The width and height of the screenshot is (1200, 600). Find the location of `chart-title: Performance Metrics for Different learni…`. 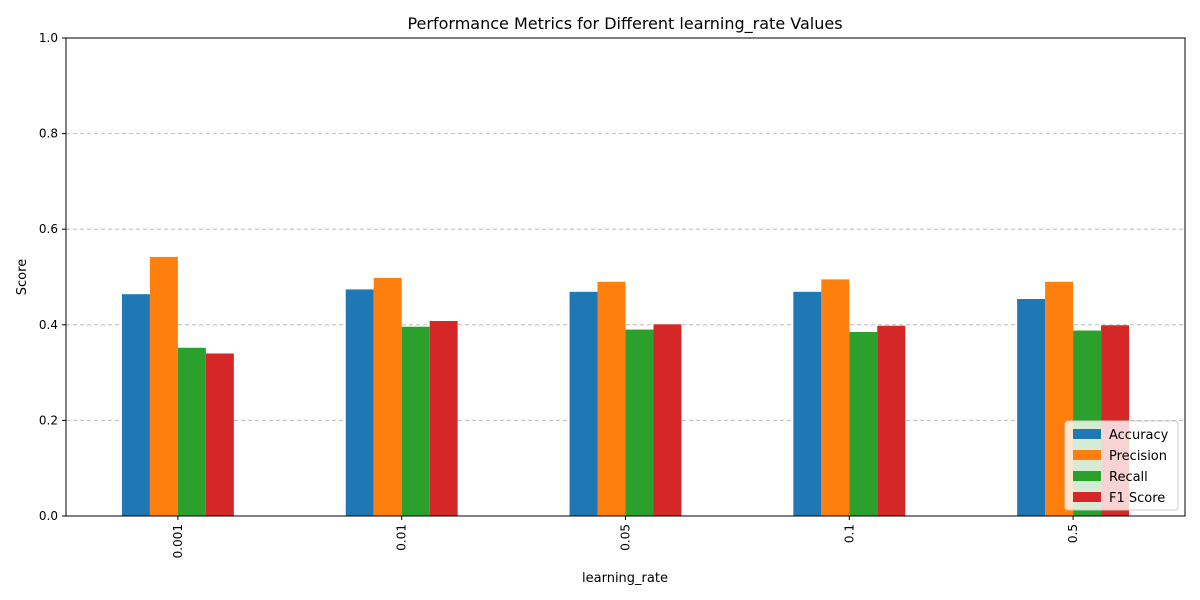

chart-title: Performance Metrics for Different learni… is located at coordinates (624, 24).